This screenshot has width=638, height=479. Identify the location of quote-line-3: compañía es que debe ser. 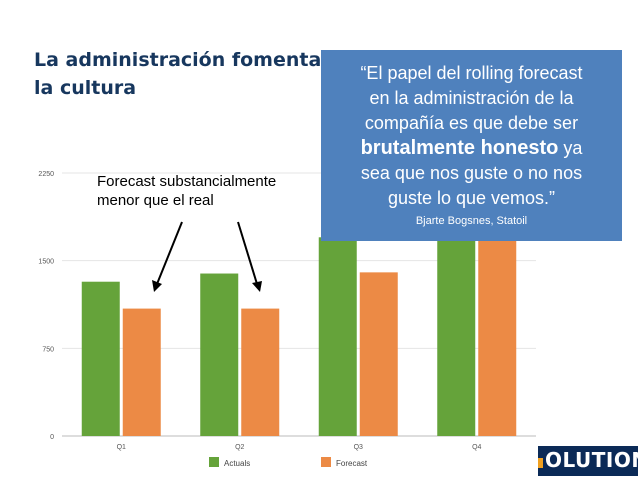
(471, 123).